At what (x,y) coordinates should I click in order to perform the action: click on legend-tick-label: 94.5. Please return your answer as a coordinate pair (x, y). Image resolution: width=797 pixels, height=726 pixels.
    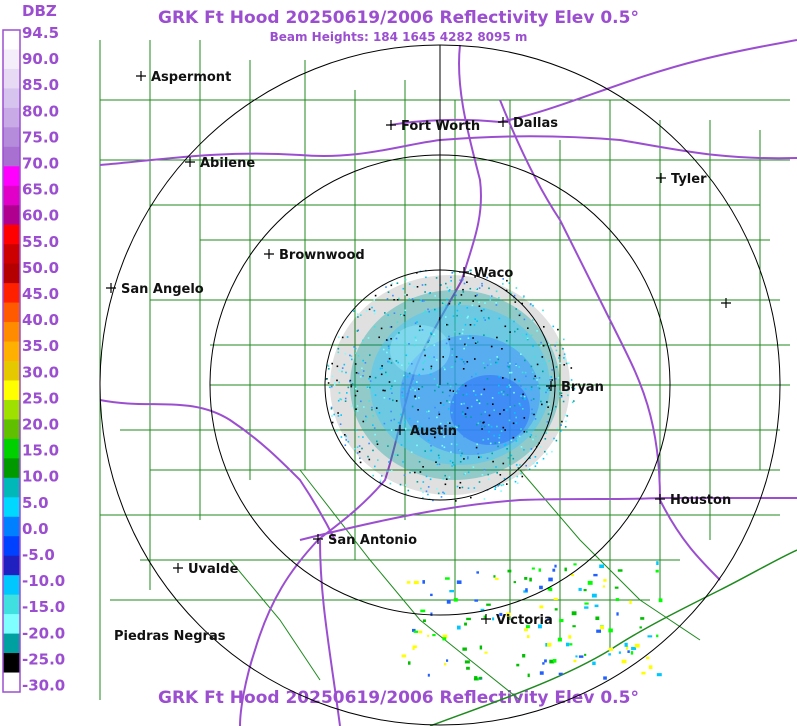
    Looking at the image, I should click on (40, 33).